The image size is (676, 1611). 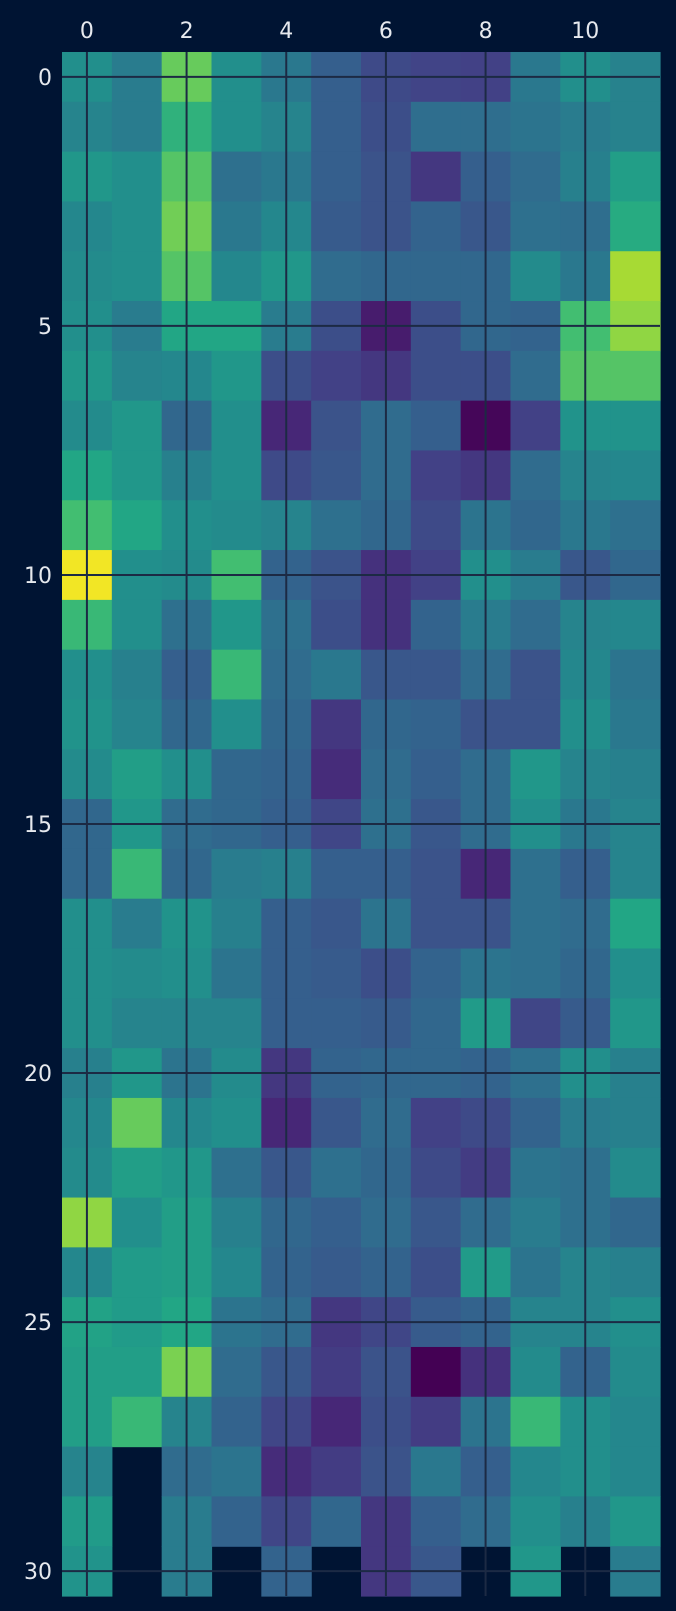 I want to click on x-tick-label: 0, so click(x=87, y=31).